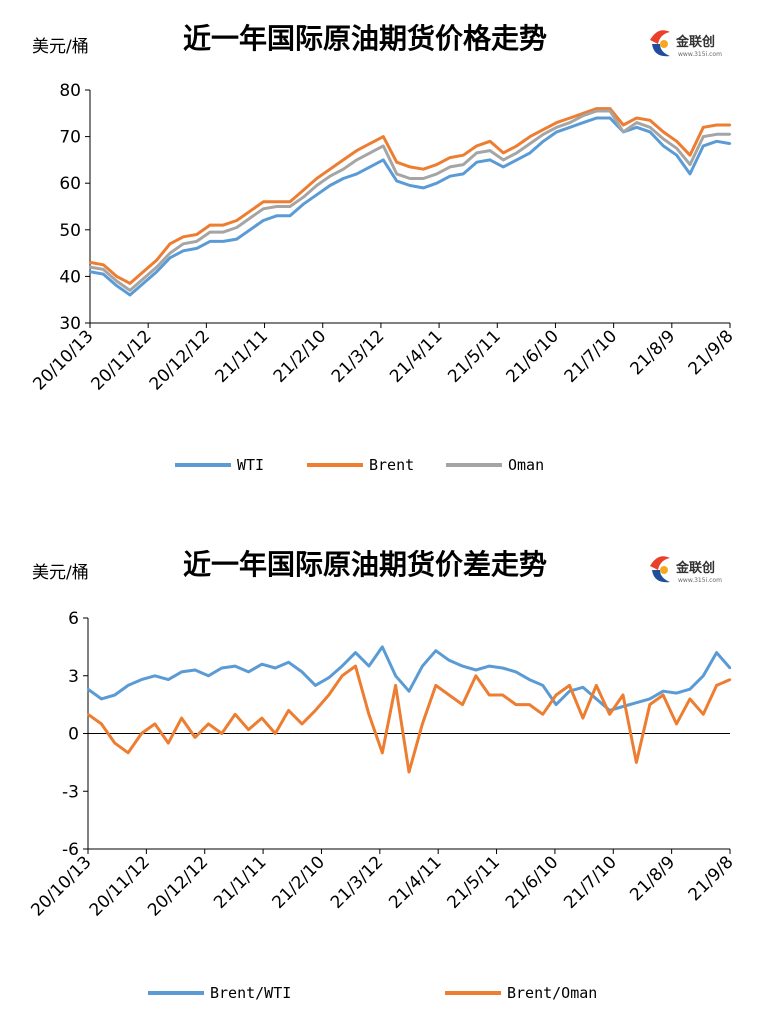 The width and height of the screenshot is (764, 1018). I want to click on x-tick-label: 21/1/11, so click(242, 356).